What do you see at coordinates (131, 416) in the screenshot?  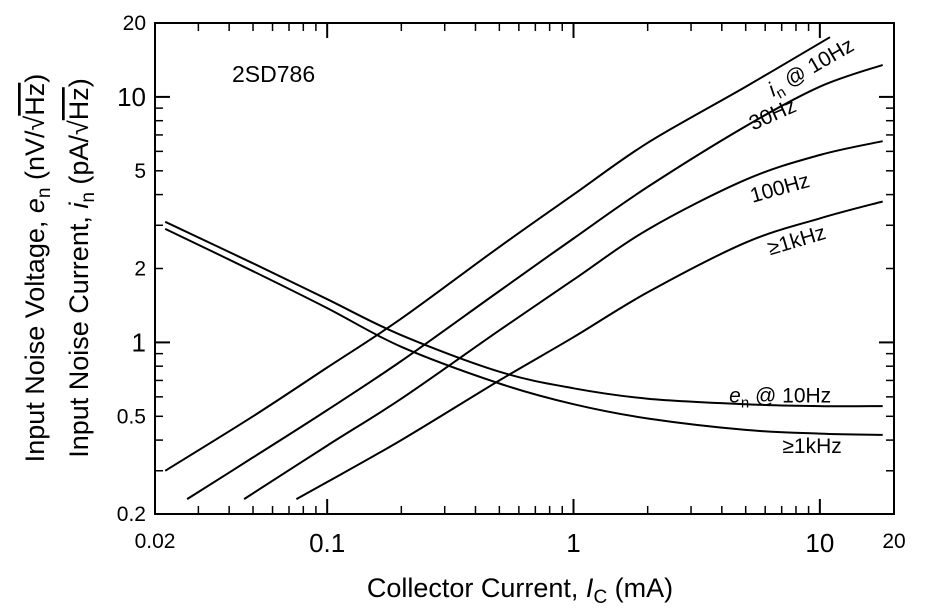 I see `y-tick-label: 0.5` at bounding box center [131, 416].